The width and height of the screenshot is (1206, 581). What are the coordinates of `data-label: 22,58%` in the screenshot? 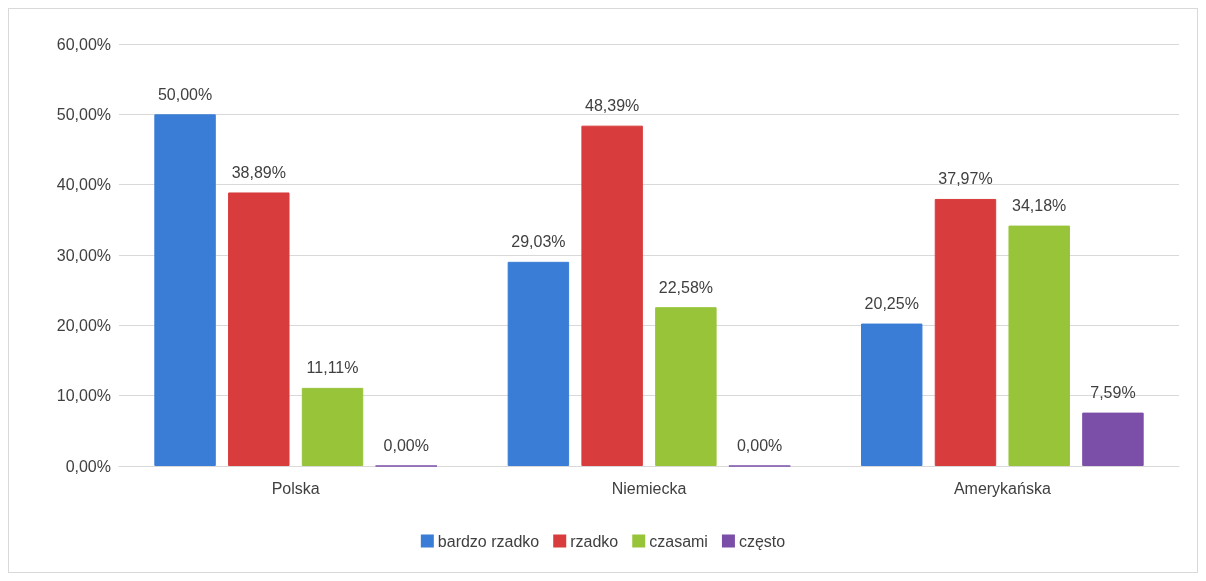 It's located at (685, 287).